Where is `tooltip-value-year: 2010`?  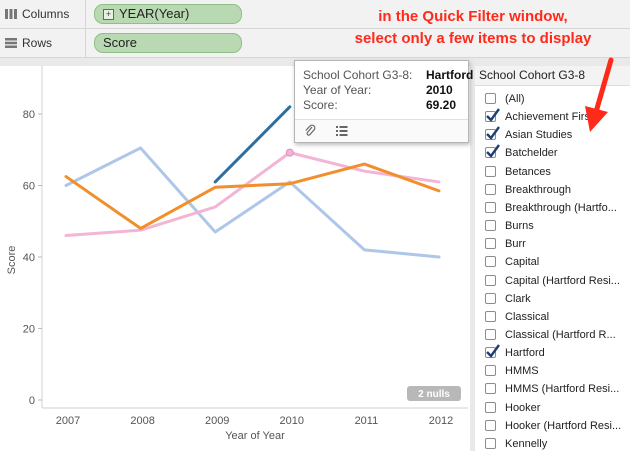 tooltip-value-year: 2010 is located at coordinates (439, 90).